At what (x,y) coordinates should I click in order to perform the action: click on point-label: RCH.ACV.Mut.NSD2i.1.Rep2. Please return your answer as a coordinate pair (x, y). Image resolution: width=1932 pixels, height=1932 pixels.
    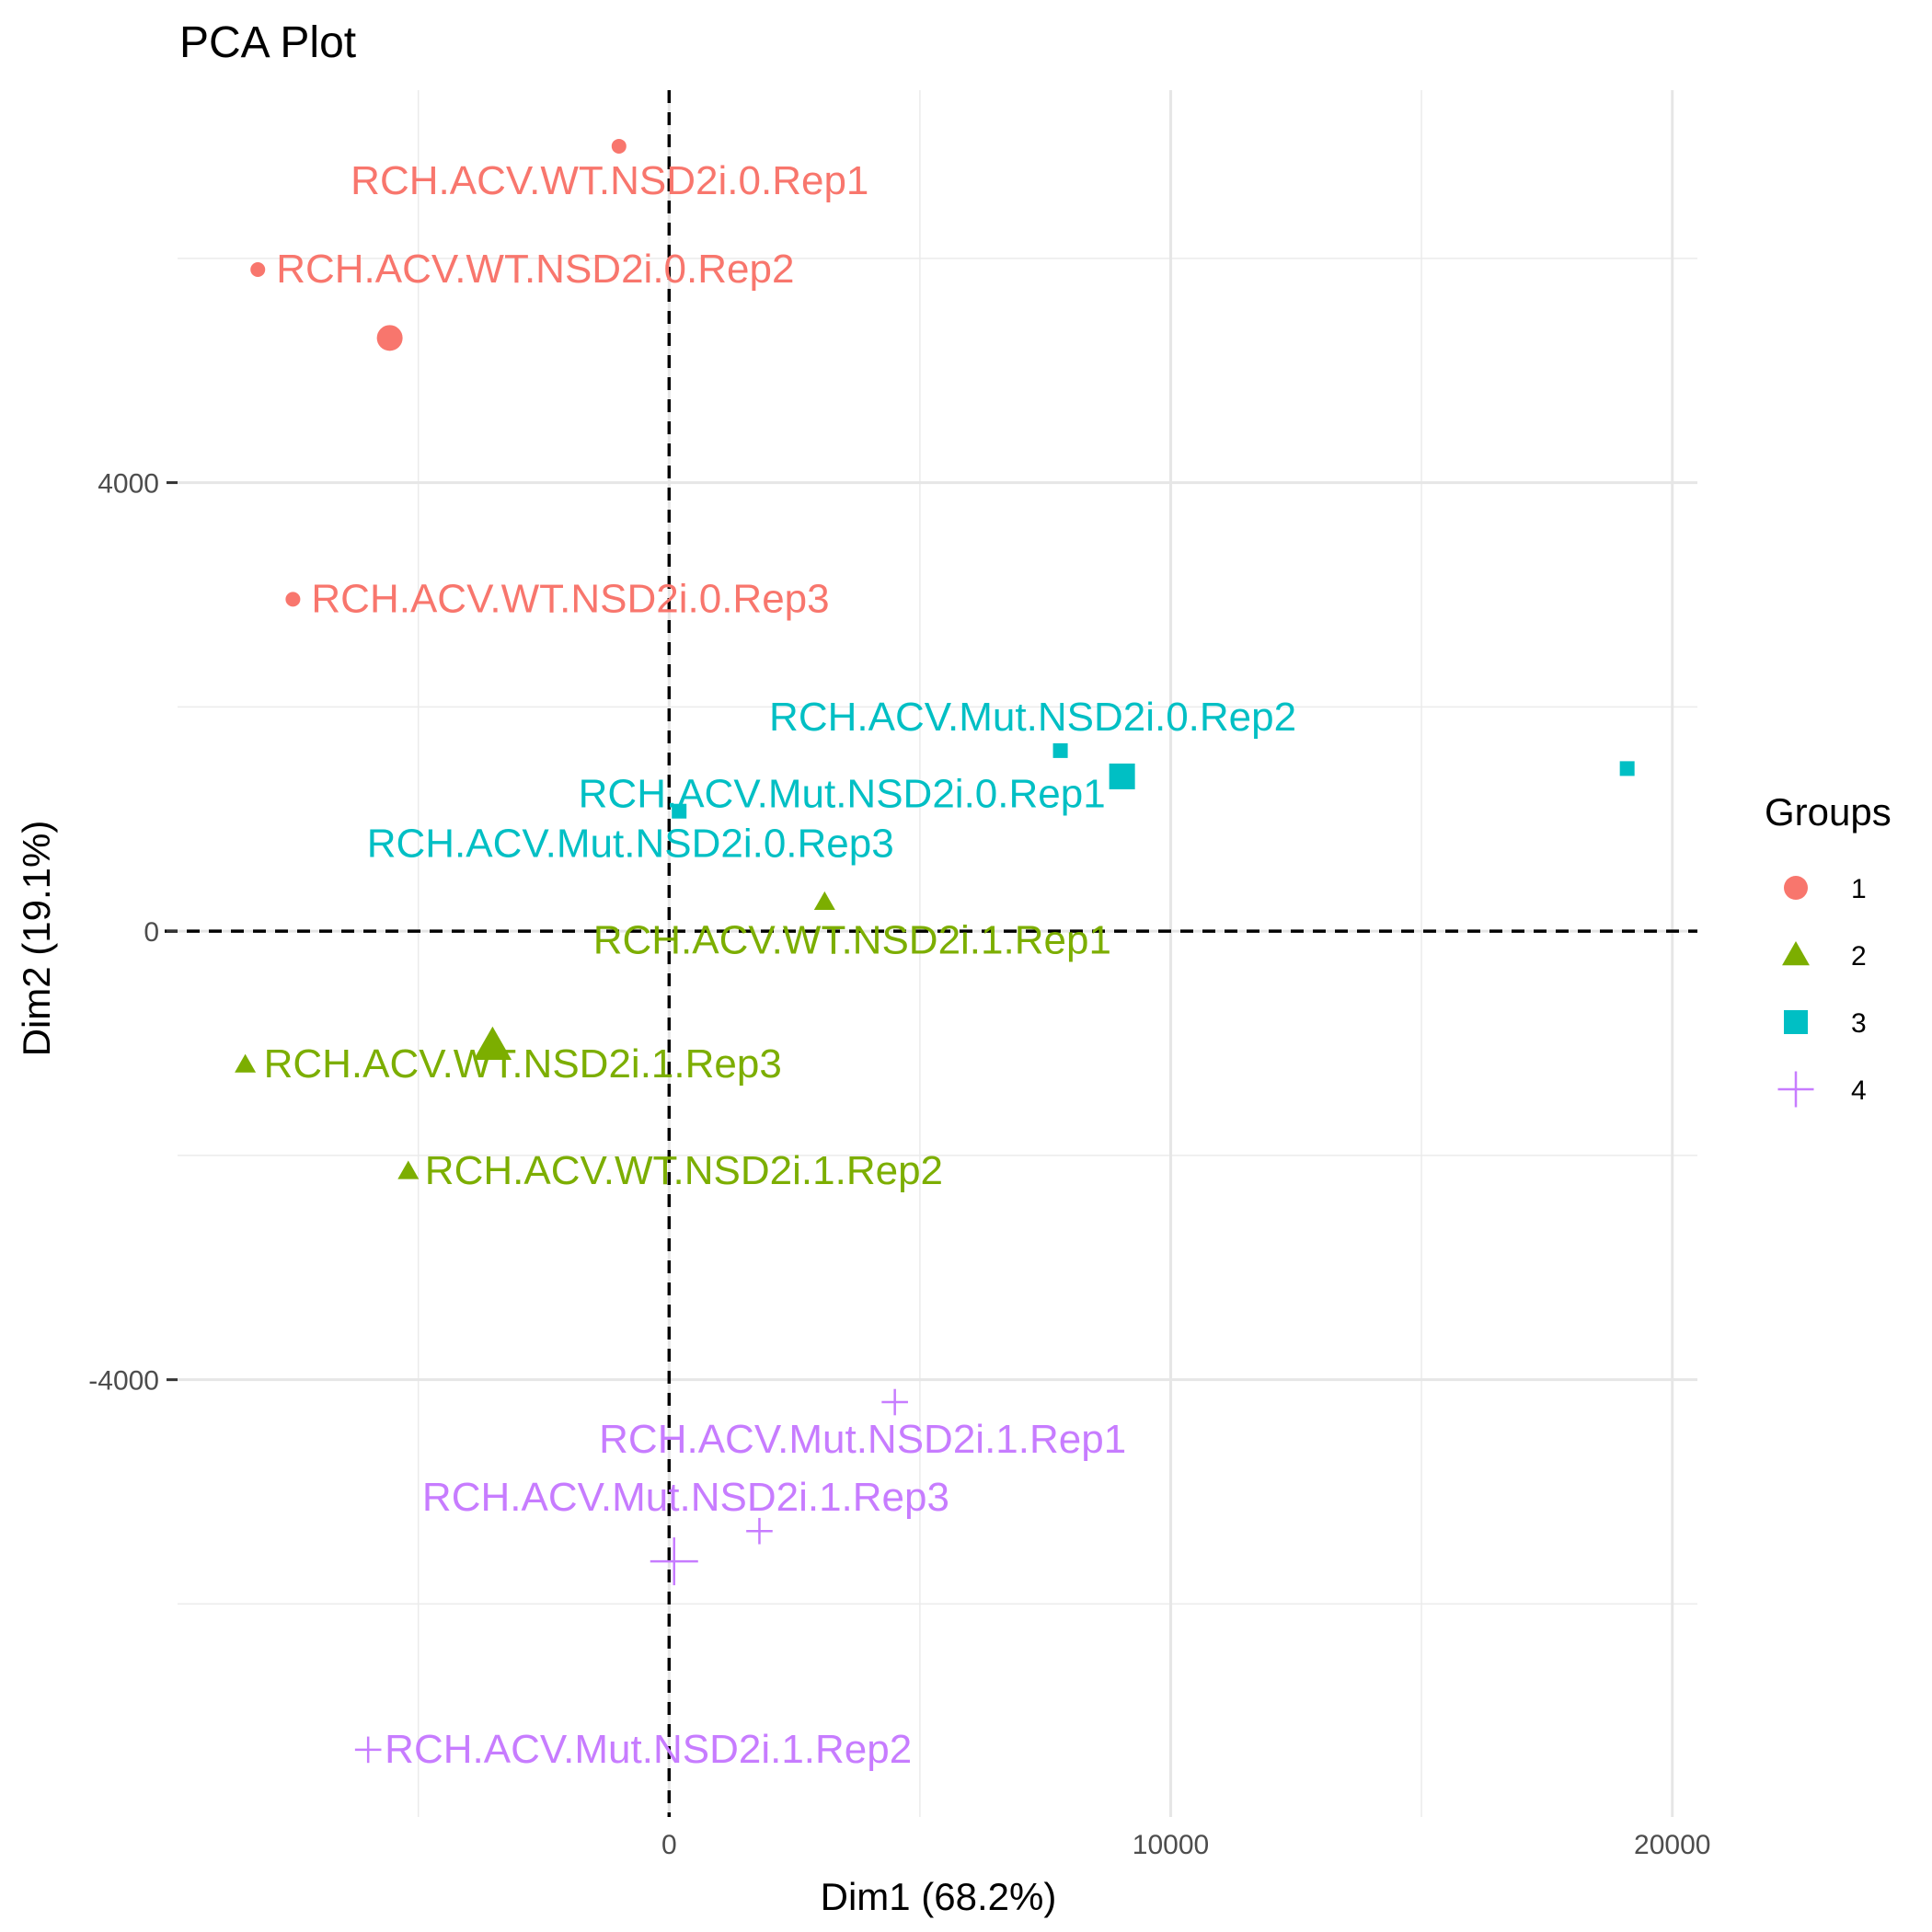
    Looking at the image, I should click on (648, 1749).